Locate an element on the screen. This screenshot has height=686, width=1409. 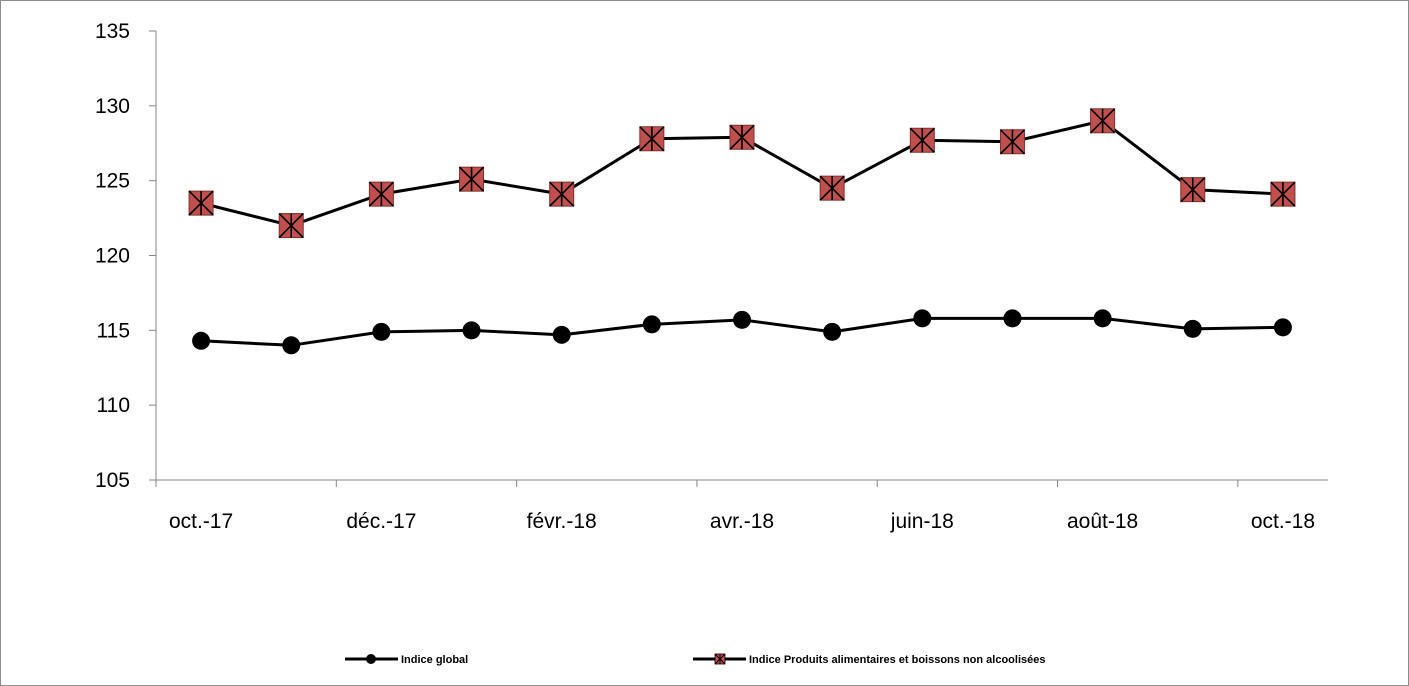
series-indice-global is located at coordinates (742, 332).